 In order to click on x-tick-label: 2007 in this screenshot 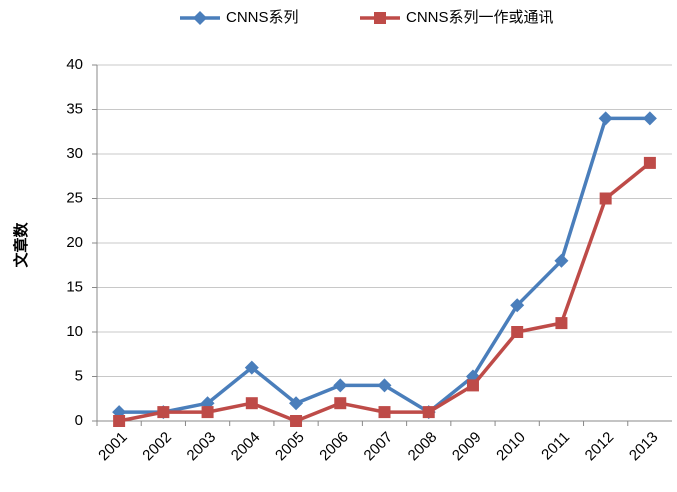, I will do `click(379, 447)`.